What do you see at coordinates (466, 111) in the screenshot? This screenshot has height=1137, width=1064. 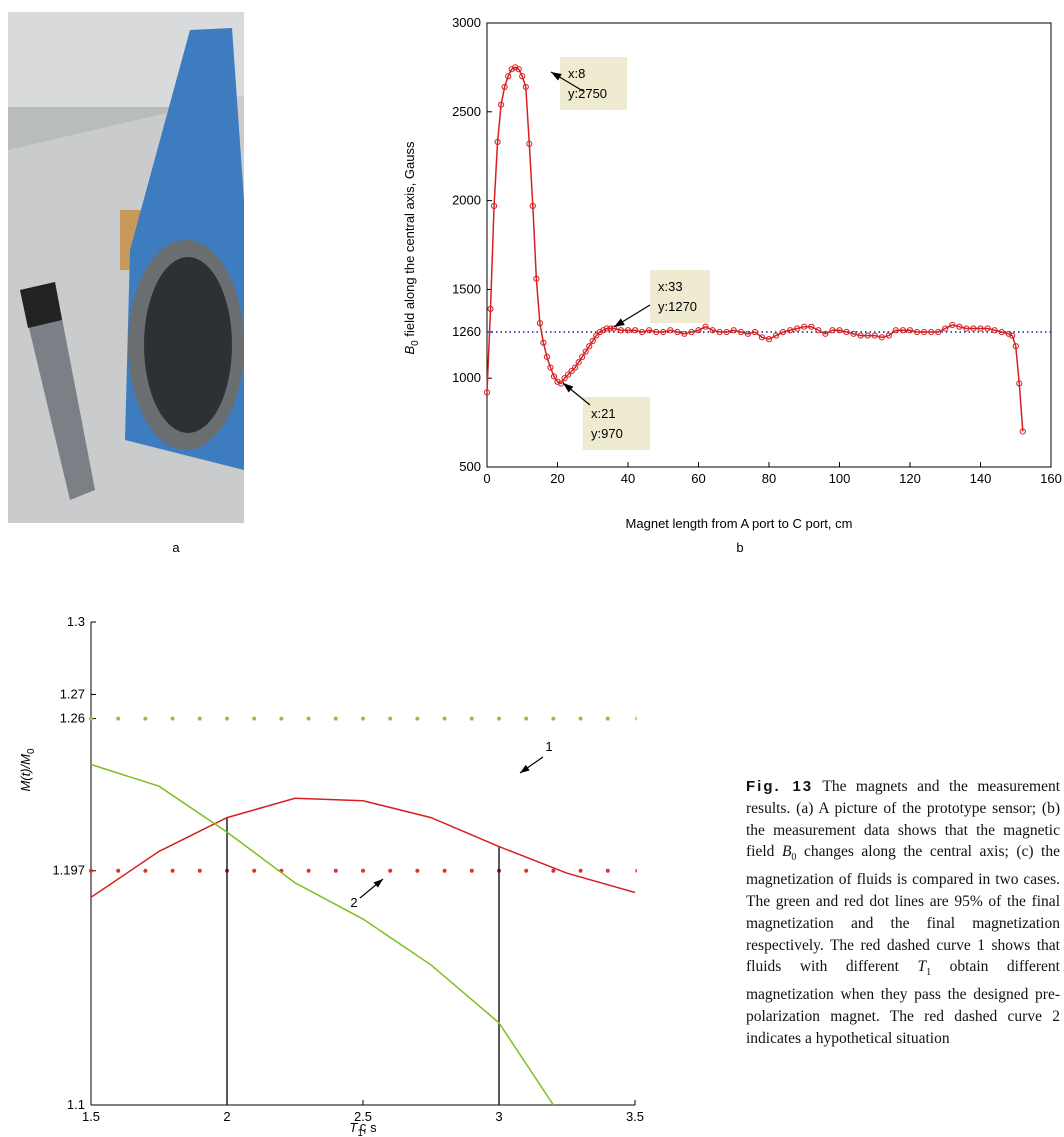 I see `y-tick-label: 2500` at bounding box center [466, 111].